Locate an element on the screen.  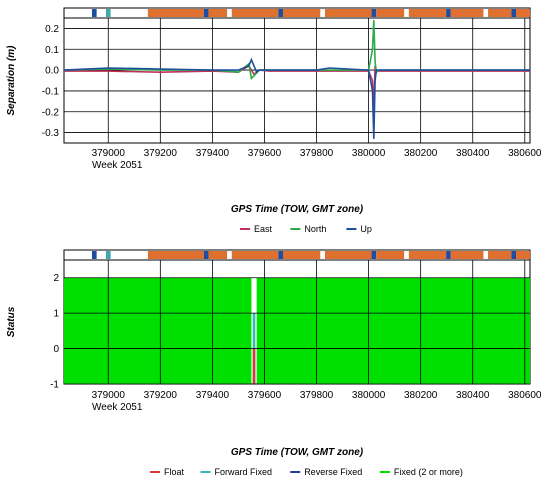
legend-label: Fixed (2 or more) is located at coordinates (428, 472).